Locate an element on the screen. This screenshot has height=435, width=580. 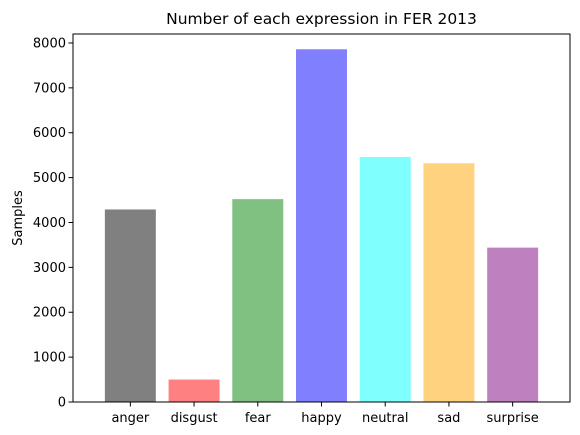
y-tick-label: 6000 is located at coordinates (49, 133).